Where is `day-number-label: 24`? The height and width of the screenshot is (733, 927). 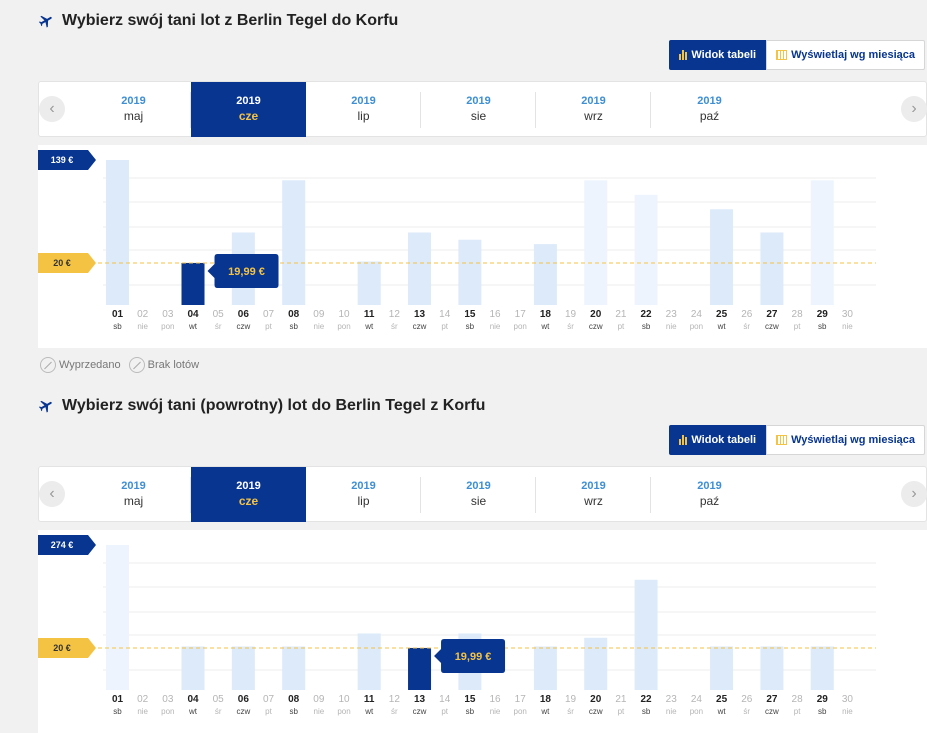 day-number-label: 24 is located at coordinates (697, 699).